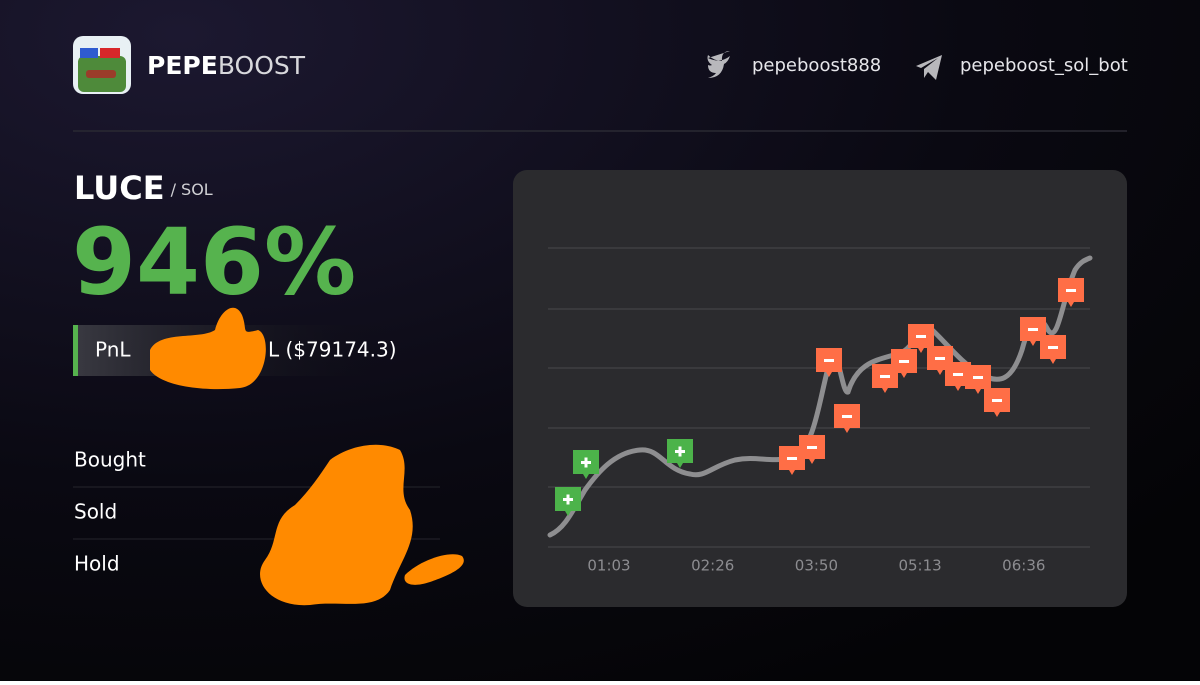 This screenshot has height=685, width=1200. What do you see at coordinates (718, 64) in the screenshot?
I see `twitter-icon` at bounding box center [718, 64].